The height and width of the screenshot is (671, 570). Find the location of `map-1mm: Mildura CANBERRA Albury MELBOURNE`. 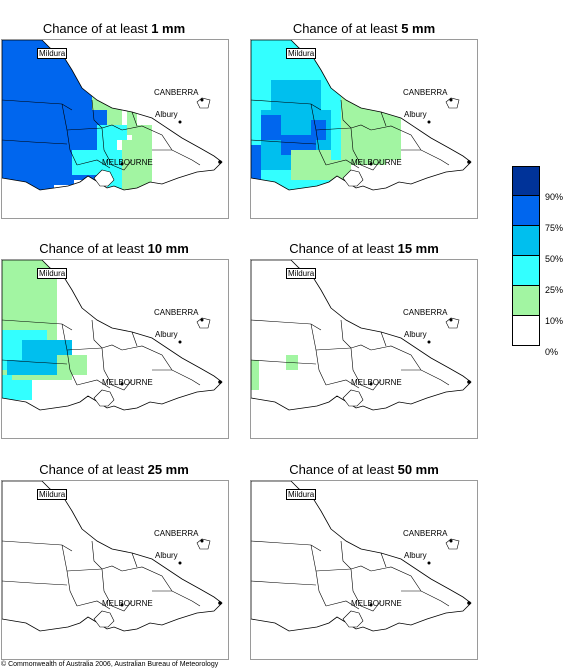

map-1mm: Mildura CANBERRA Albury MELBOURNE is located at coordinates (115, 129).